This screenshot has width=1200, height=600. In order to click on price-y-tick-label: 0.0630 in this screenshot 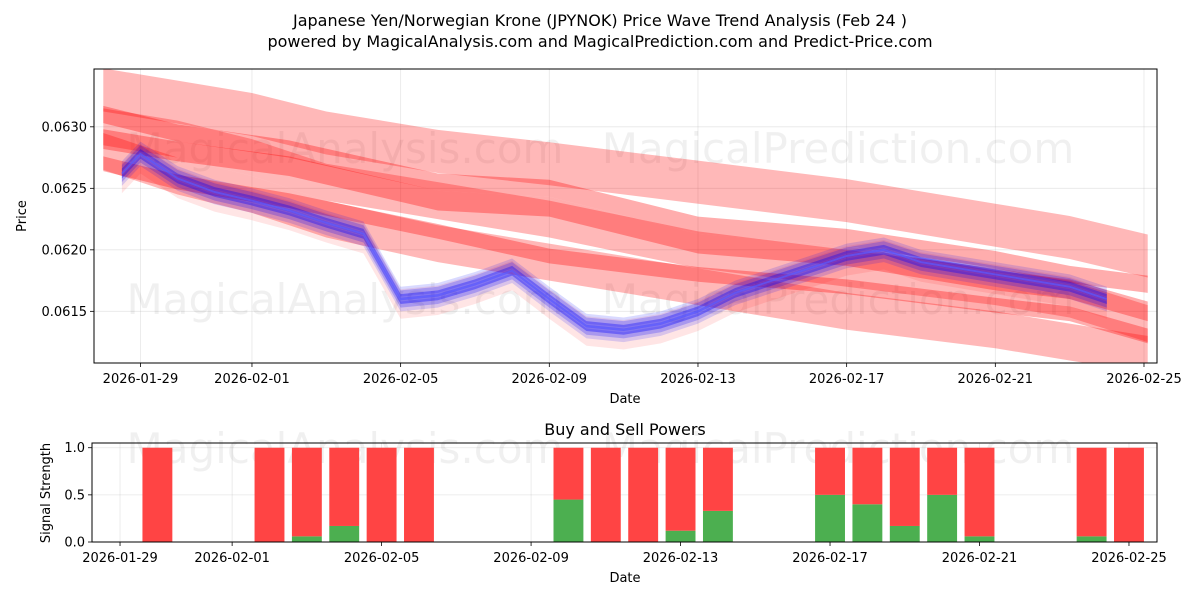, I will do `click(65, 127)`.